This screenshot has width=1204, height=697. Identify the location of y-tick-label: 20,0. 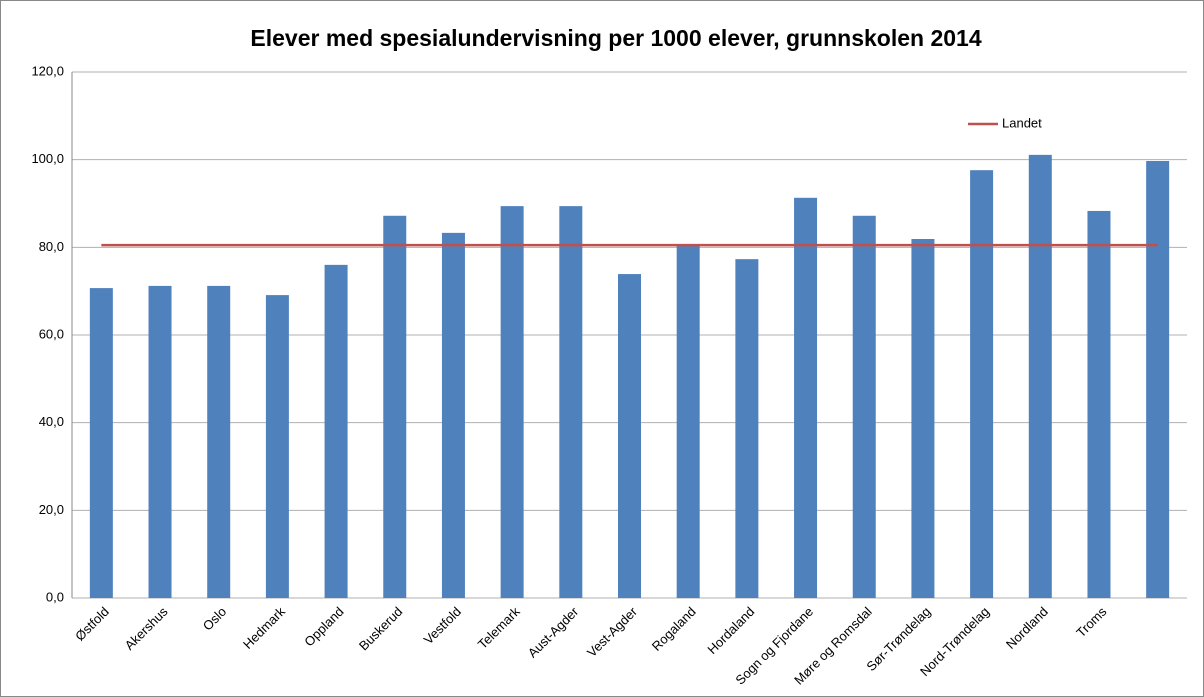
(51, 509).